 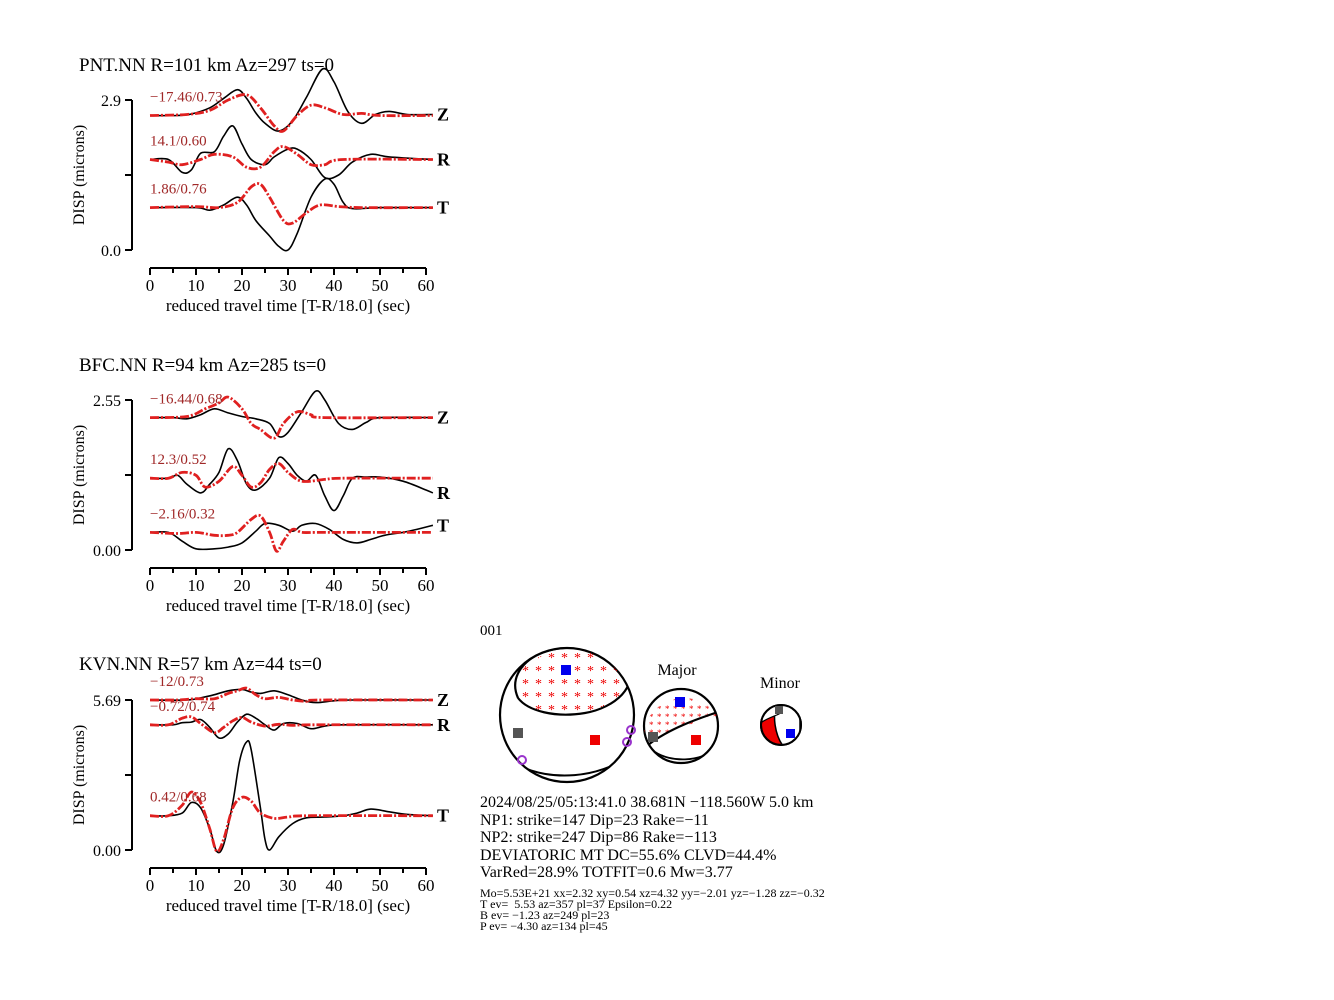 I want to click on fit-label: 12.3/0.52, so click(x=178, y=460).